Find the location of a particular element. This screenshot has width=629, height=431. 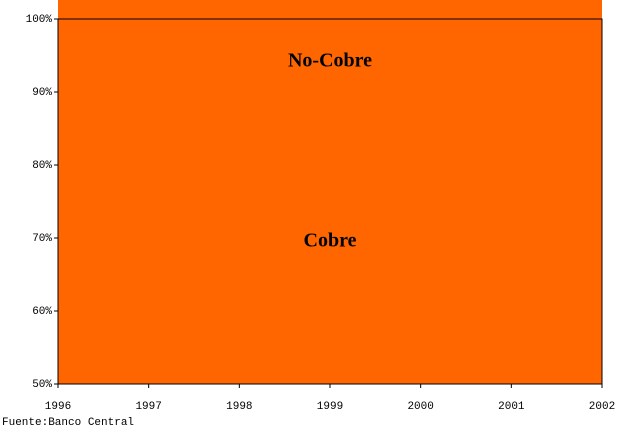

x-tick-label: 1998 is located at coordinates (239, 407).